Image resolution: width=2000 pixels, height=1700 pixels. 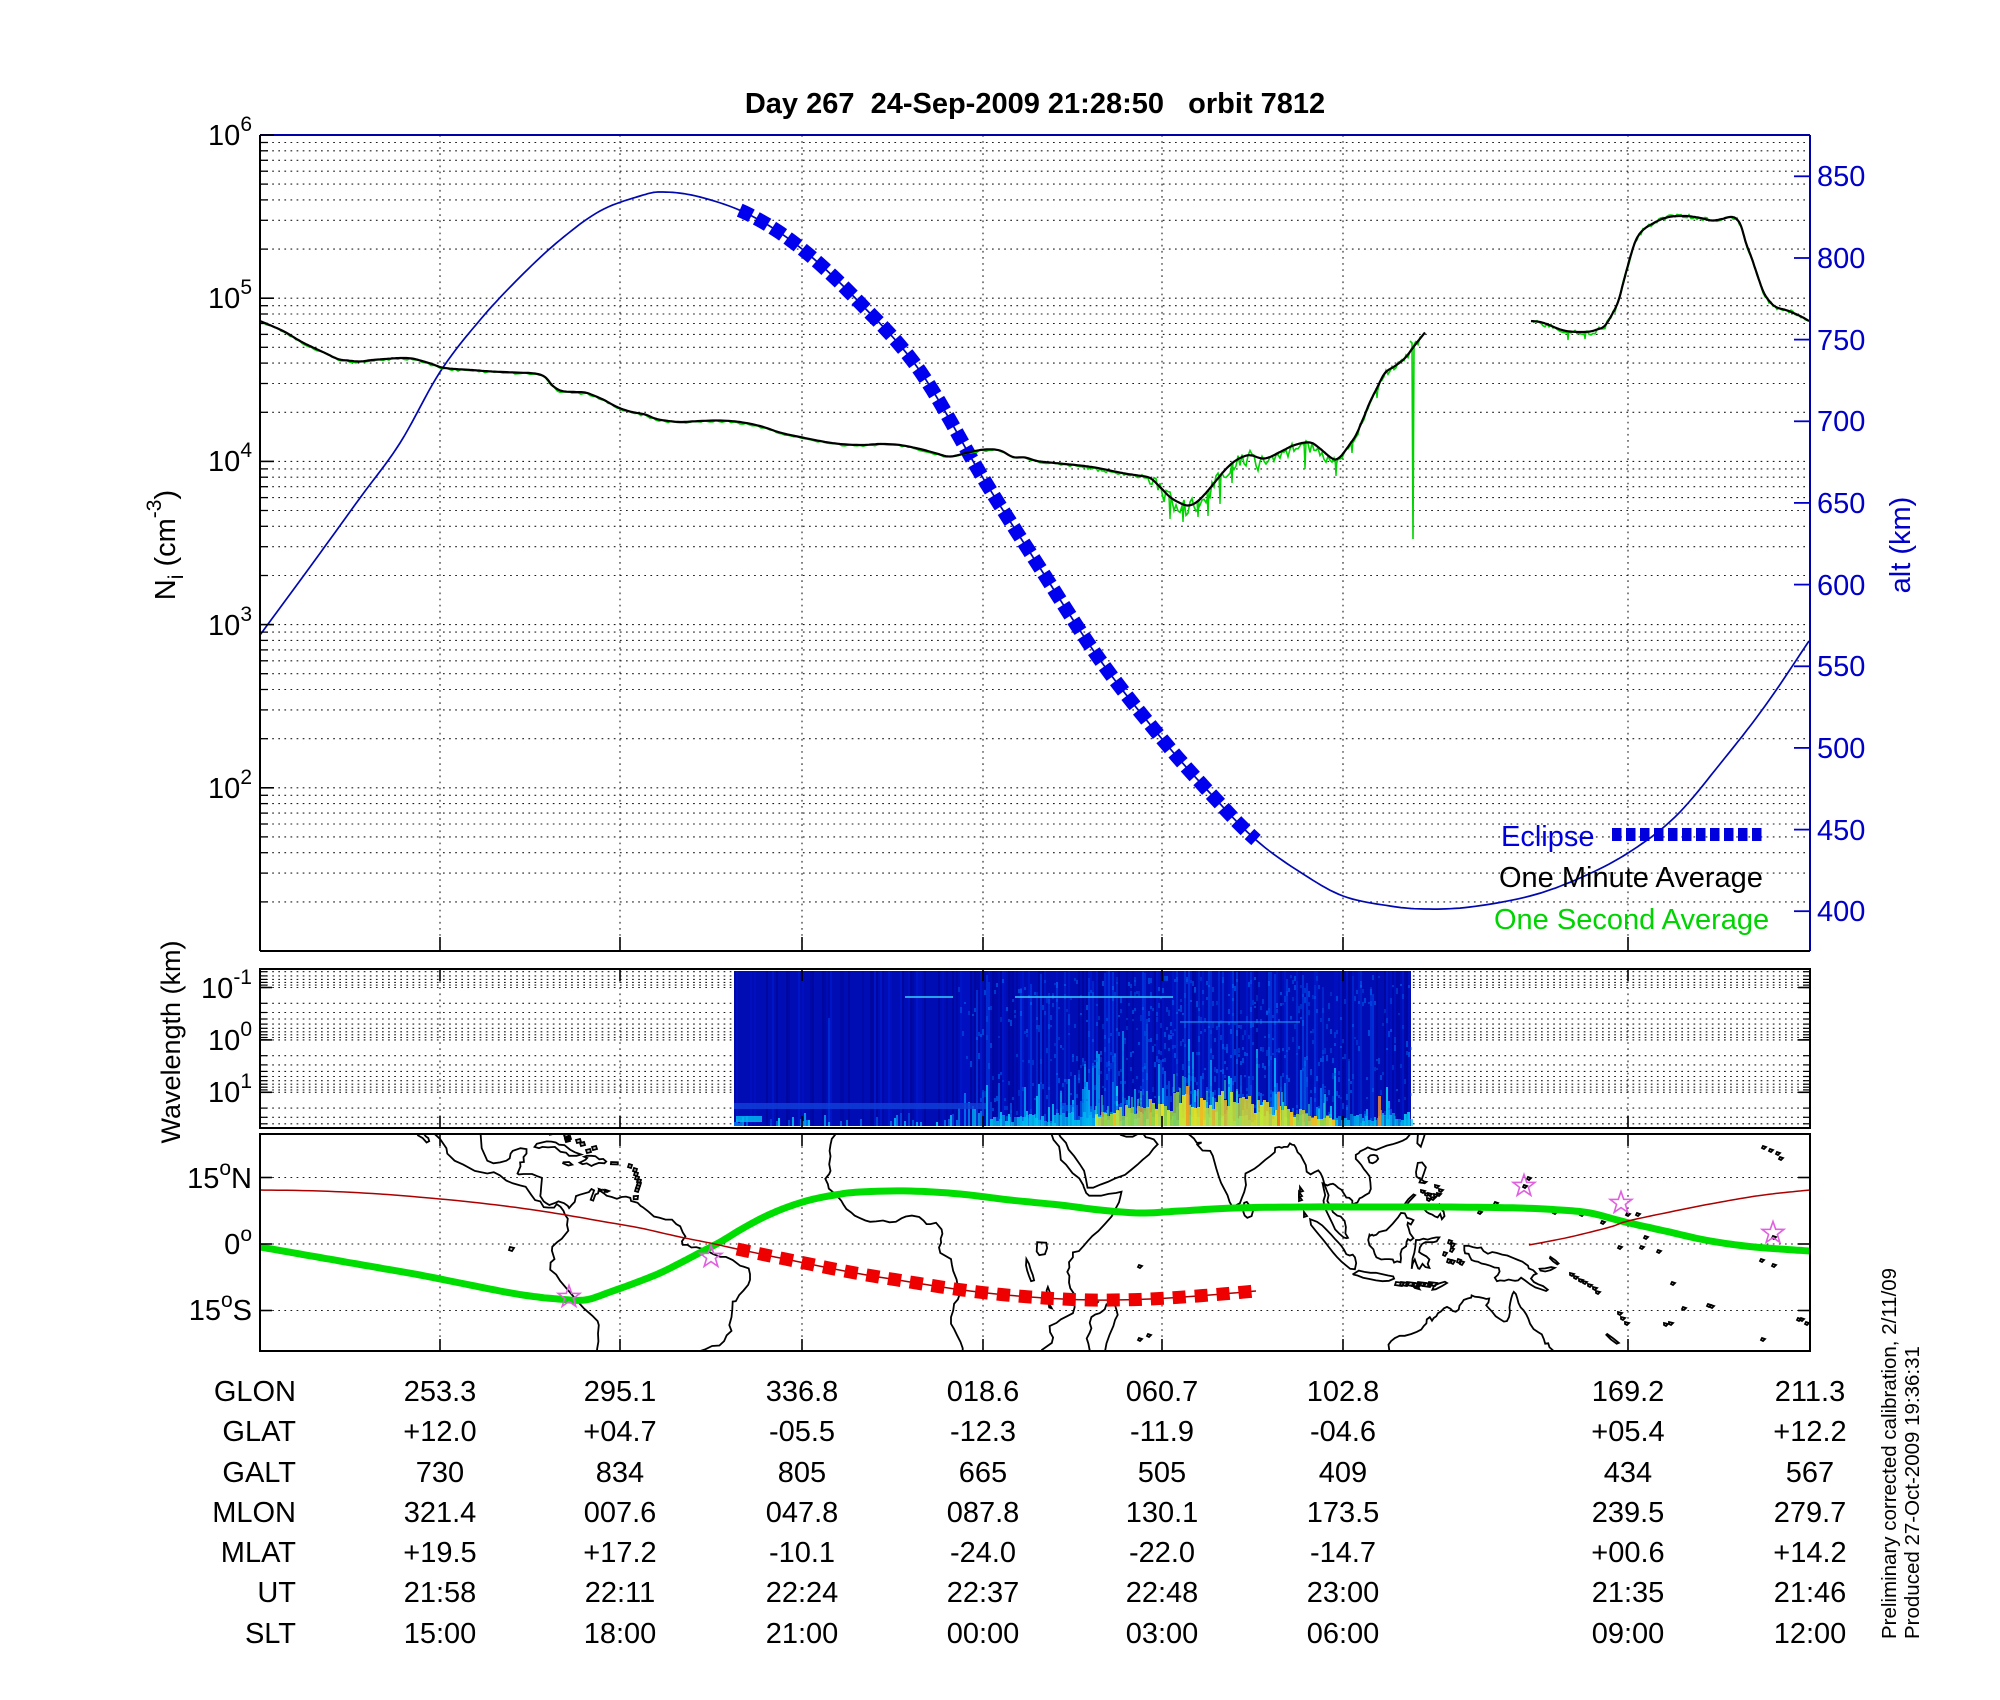 What do you see at coordinates (1627, 1432) in the screenshot?
I see `svg-text: +05.4` at bounding box center [1627, 1432].